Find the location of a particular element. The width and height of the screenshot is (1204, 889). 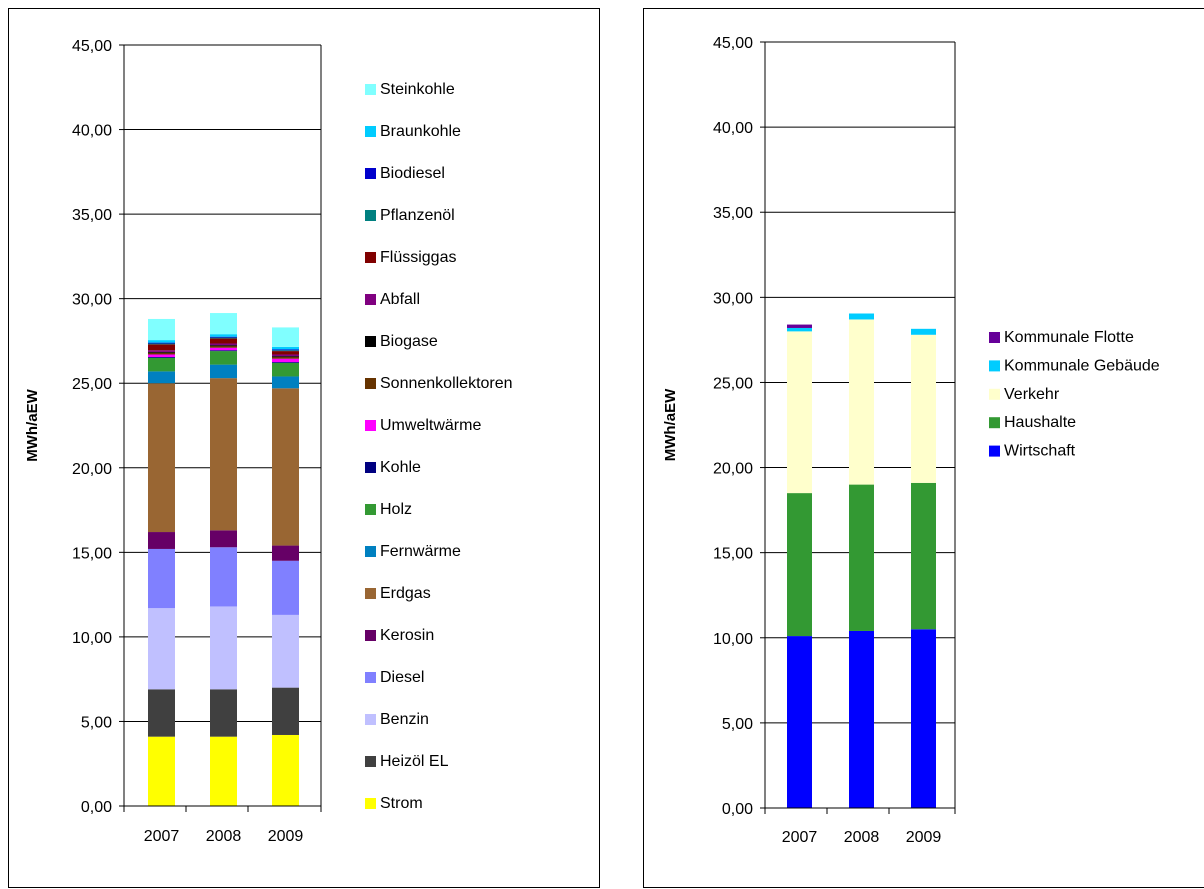

y-axis-label: MWh/aEW is located at coordinates (670, 424).